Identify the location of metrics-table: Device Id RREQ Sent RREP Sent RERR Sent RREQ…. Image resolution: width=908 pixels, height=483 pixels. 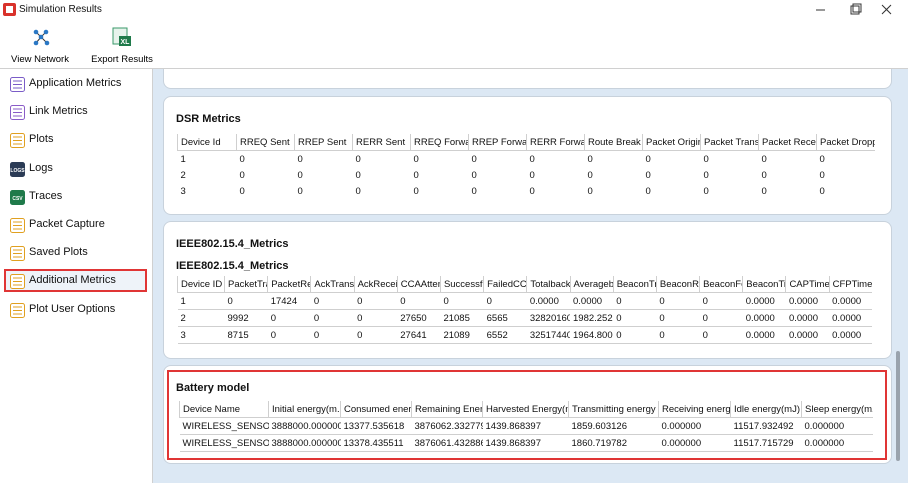
(526, 166).